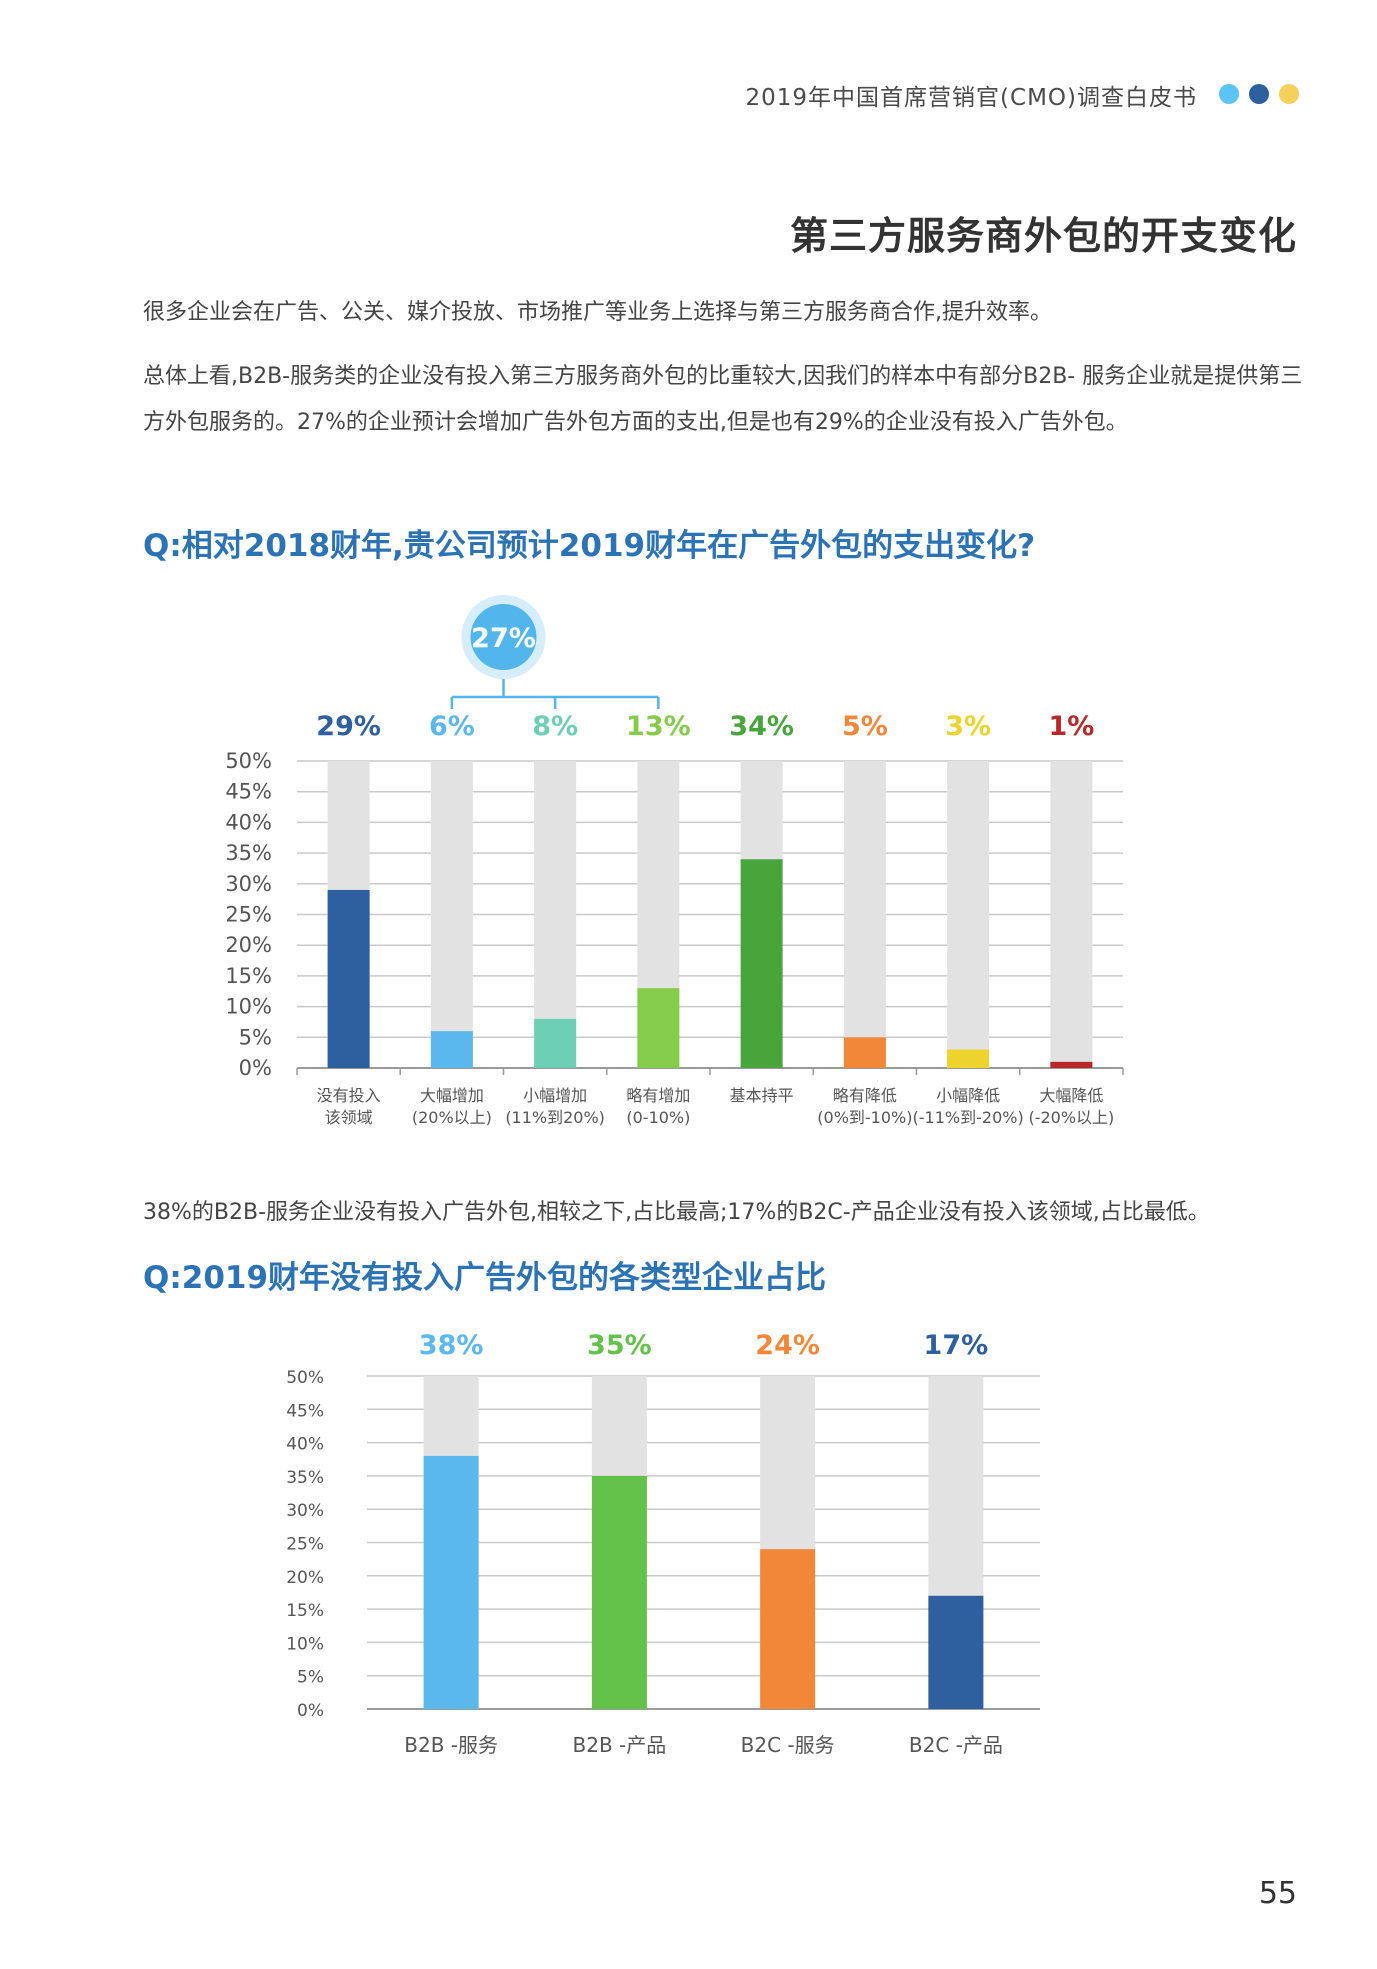 The height and width of the screenshot is (1969, 1377). Describe the element at coordinates (555, 1095) in the screenshot. I see `x-category-label: 小幅增加` at that location.